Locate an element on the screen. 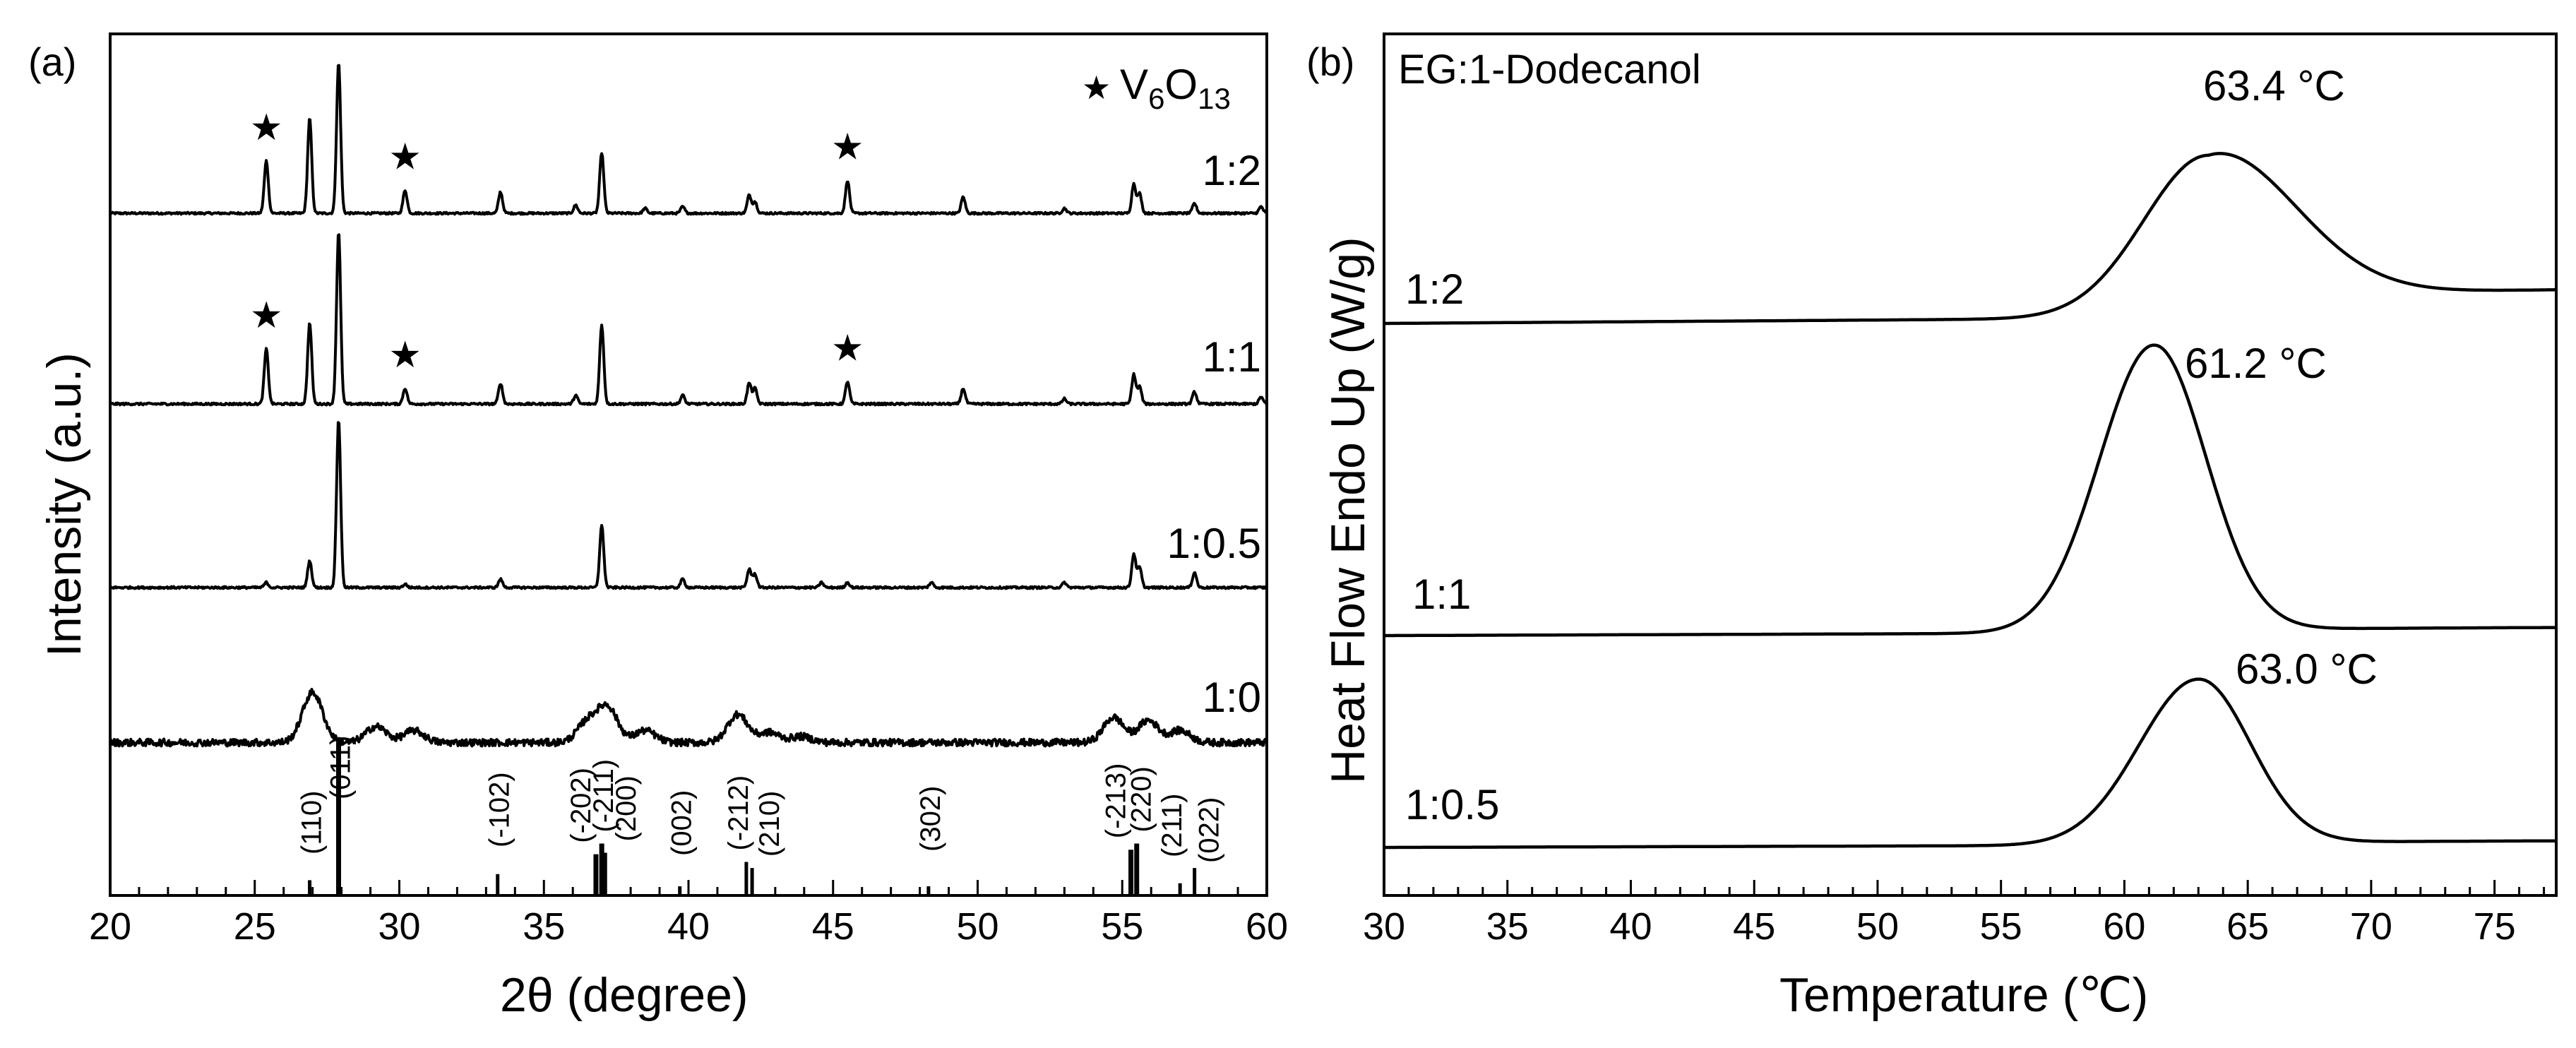 This screenshot has width=2576, height=1048. dsc-x-tick-label: 70 is located at coordinates (2371, 926).